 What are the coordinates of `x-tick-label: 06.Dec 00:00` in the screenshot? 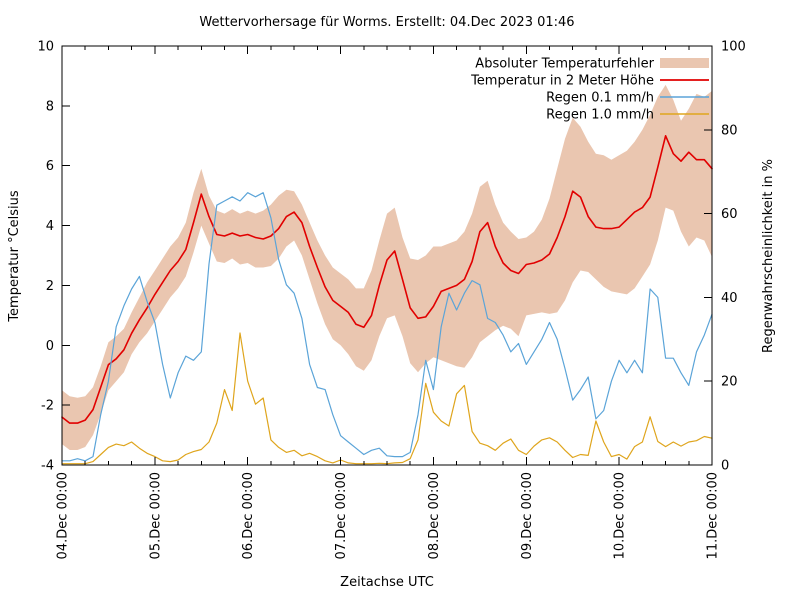 It's located at (248, 515).